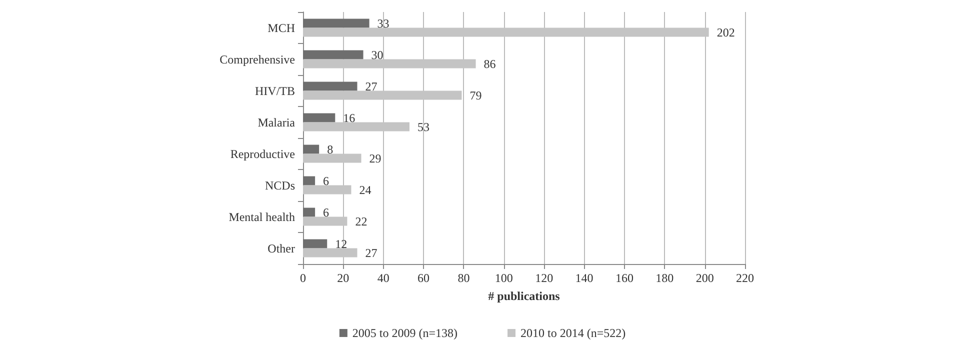  What do you see at coordinates (544, 278) in the screenshot?
I see `x-tick-label: 120` at bounding box center [544, 278].